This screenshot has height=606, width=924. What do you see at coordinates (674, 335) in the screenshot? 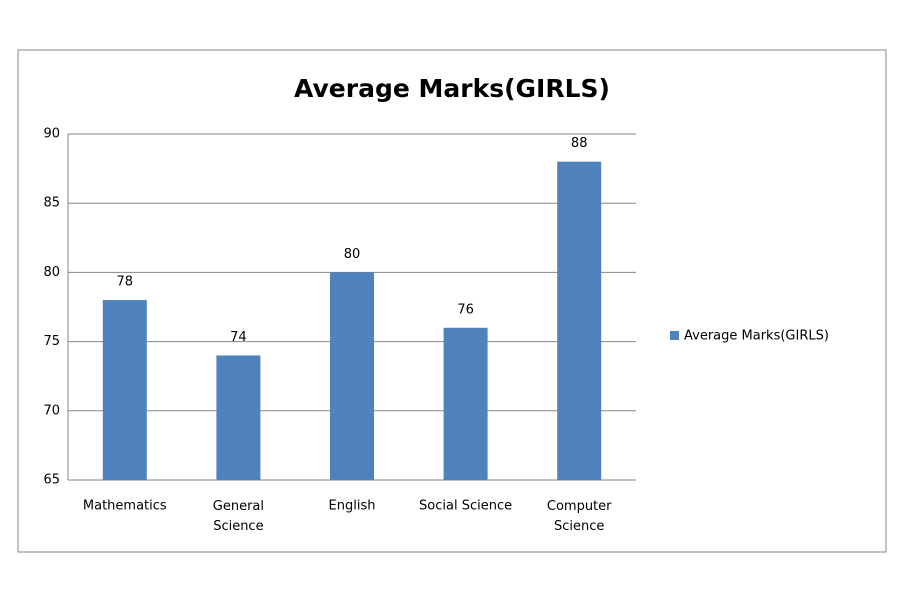
I see `legend-swatch` at bounding box center [674, 335].